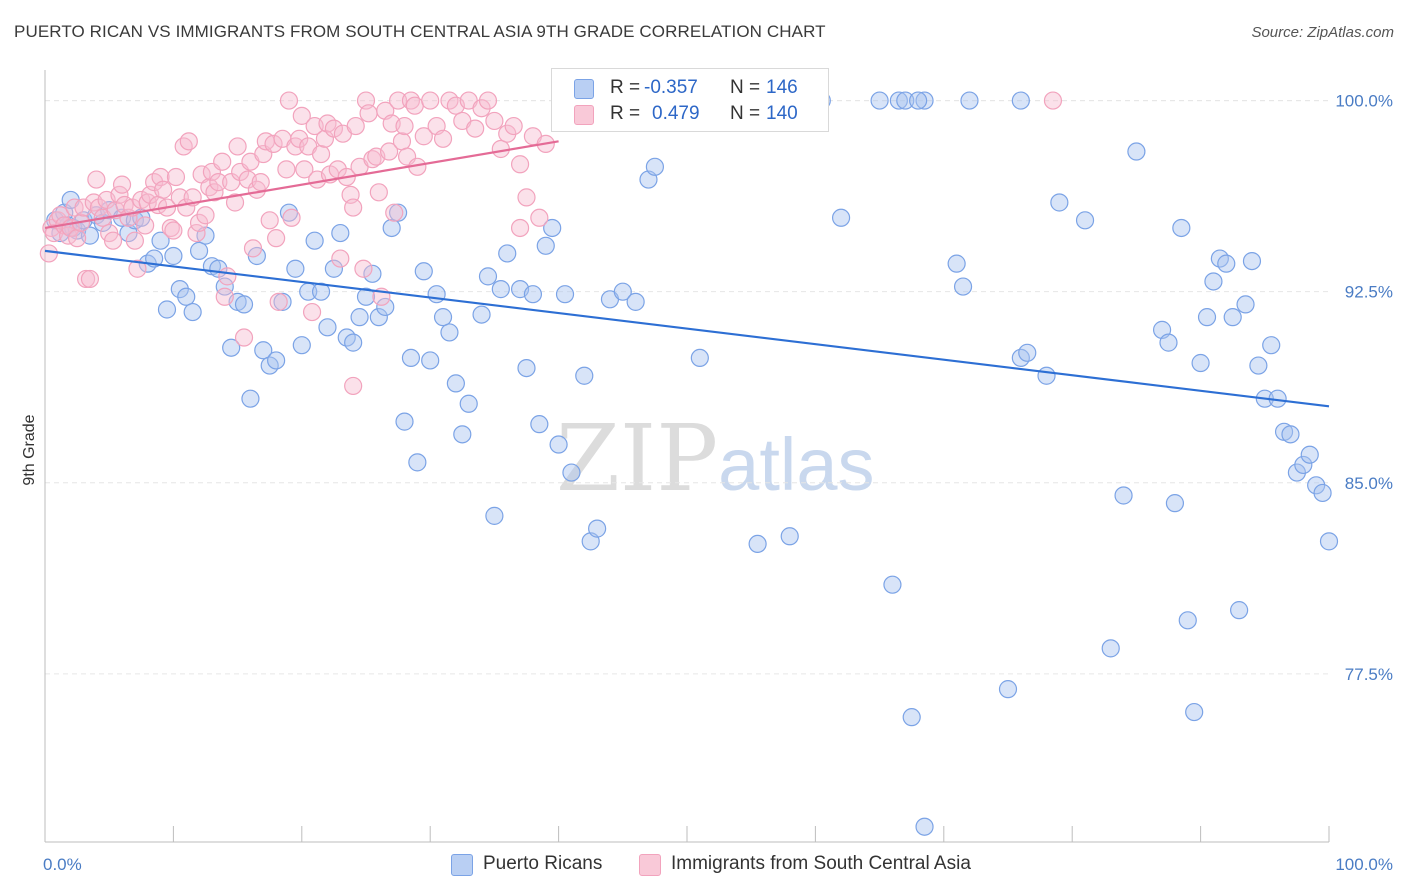  What do you see at coordinates (715, 458) in the screenshot?
I see `watermark: ZIPatlas` at bounding box center [715, 458].